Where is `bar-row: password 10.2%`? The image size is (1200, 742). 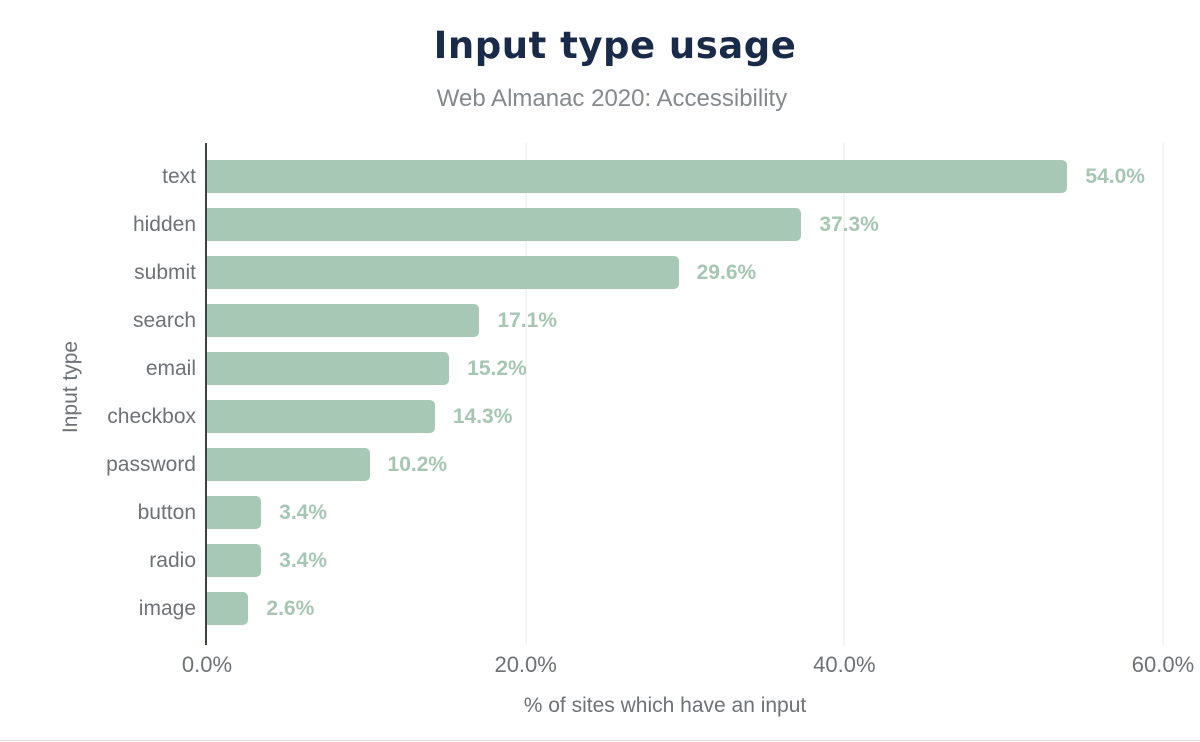
bar-row: password 10.2% is located at coordinates (634, 464).